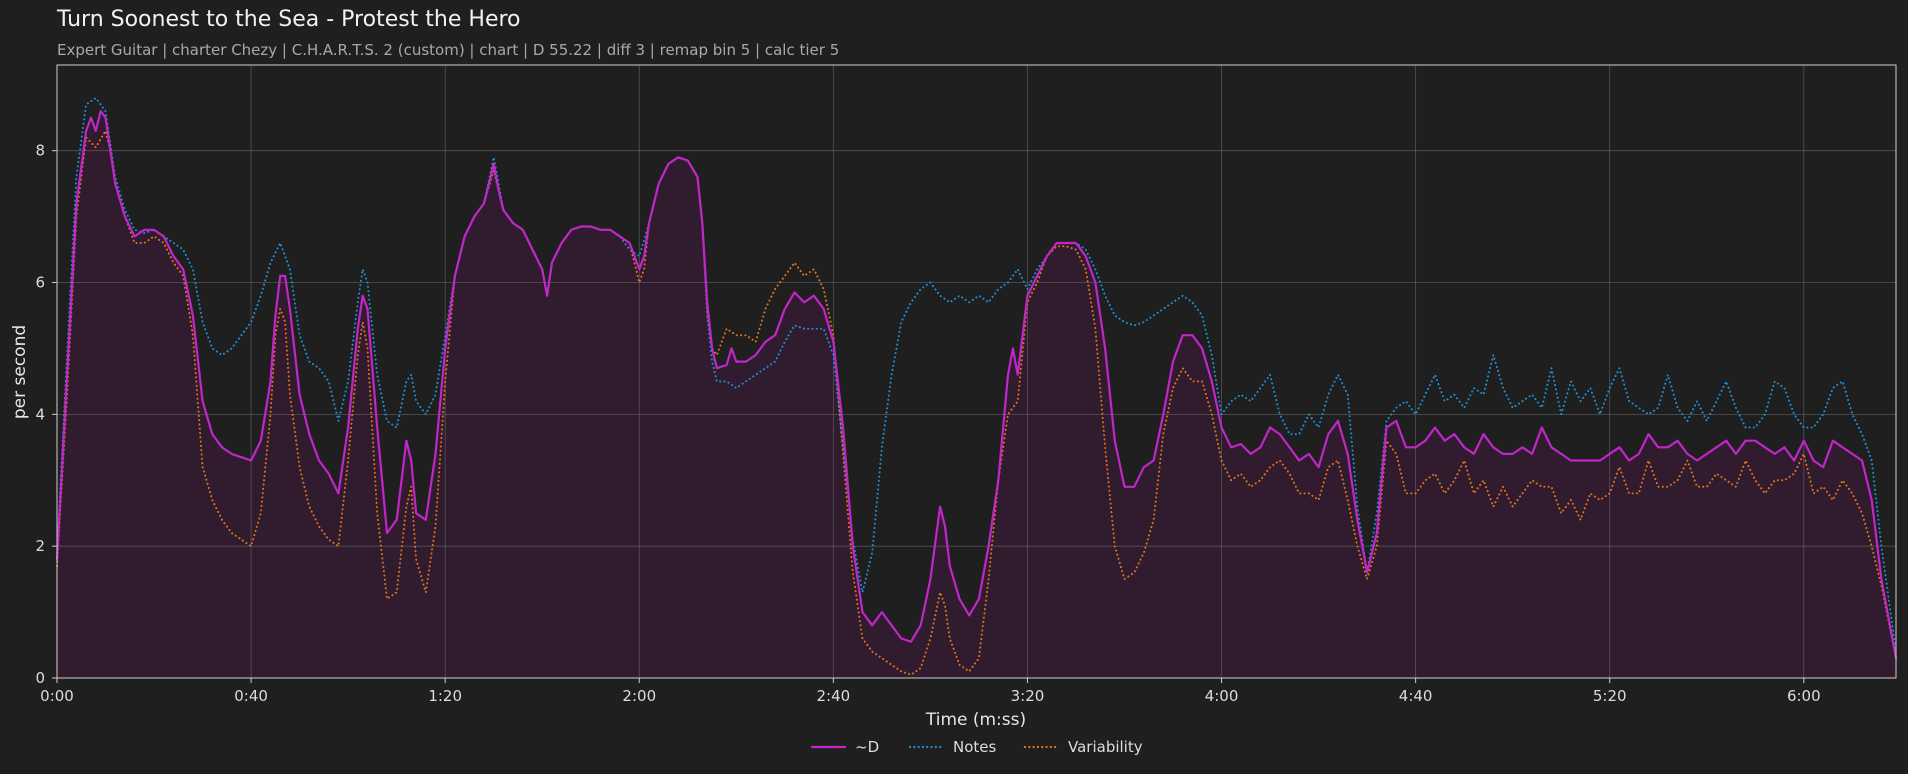  I want to click on x-tick-label: 0:40, so click(251, 696).